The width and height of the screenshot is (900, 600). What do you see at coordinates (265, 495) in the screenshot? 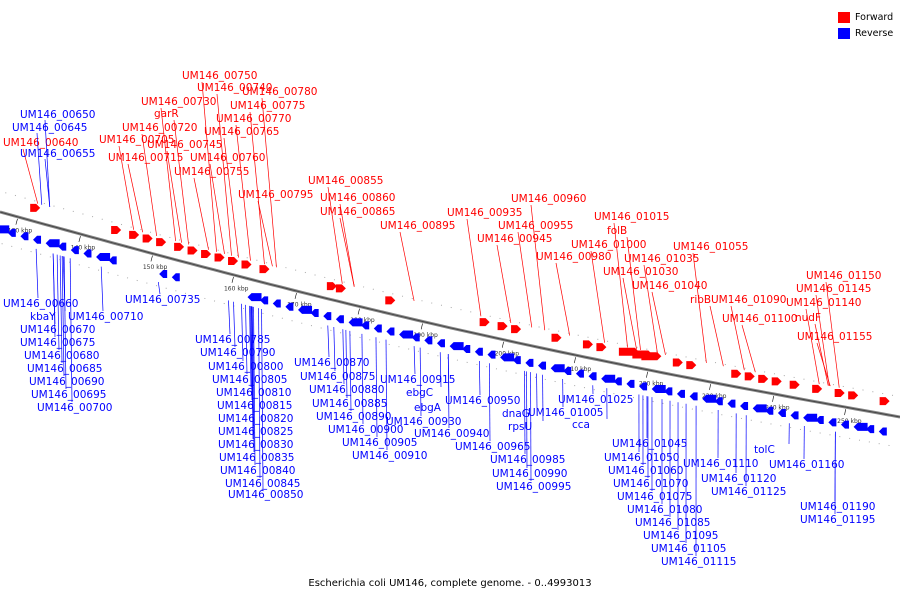
I see `reverse-gene-label: UM146_00850` at bounding box center [265, 495].